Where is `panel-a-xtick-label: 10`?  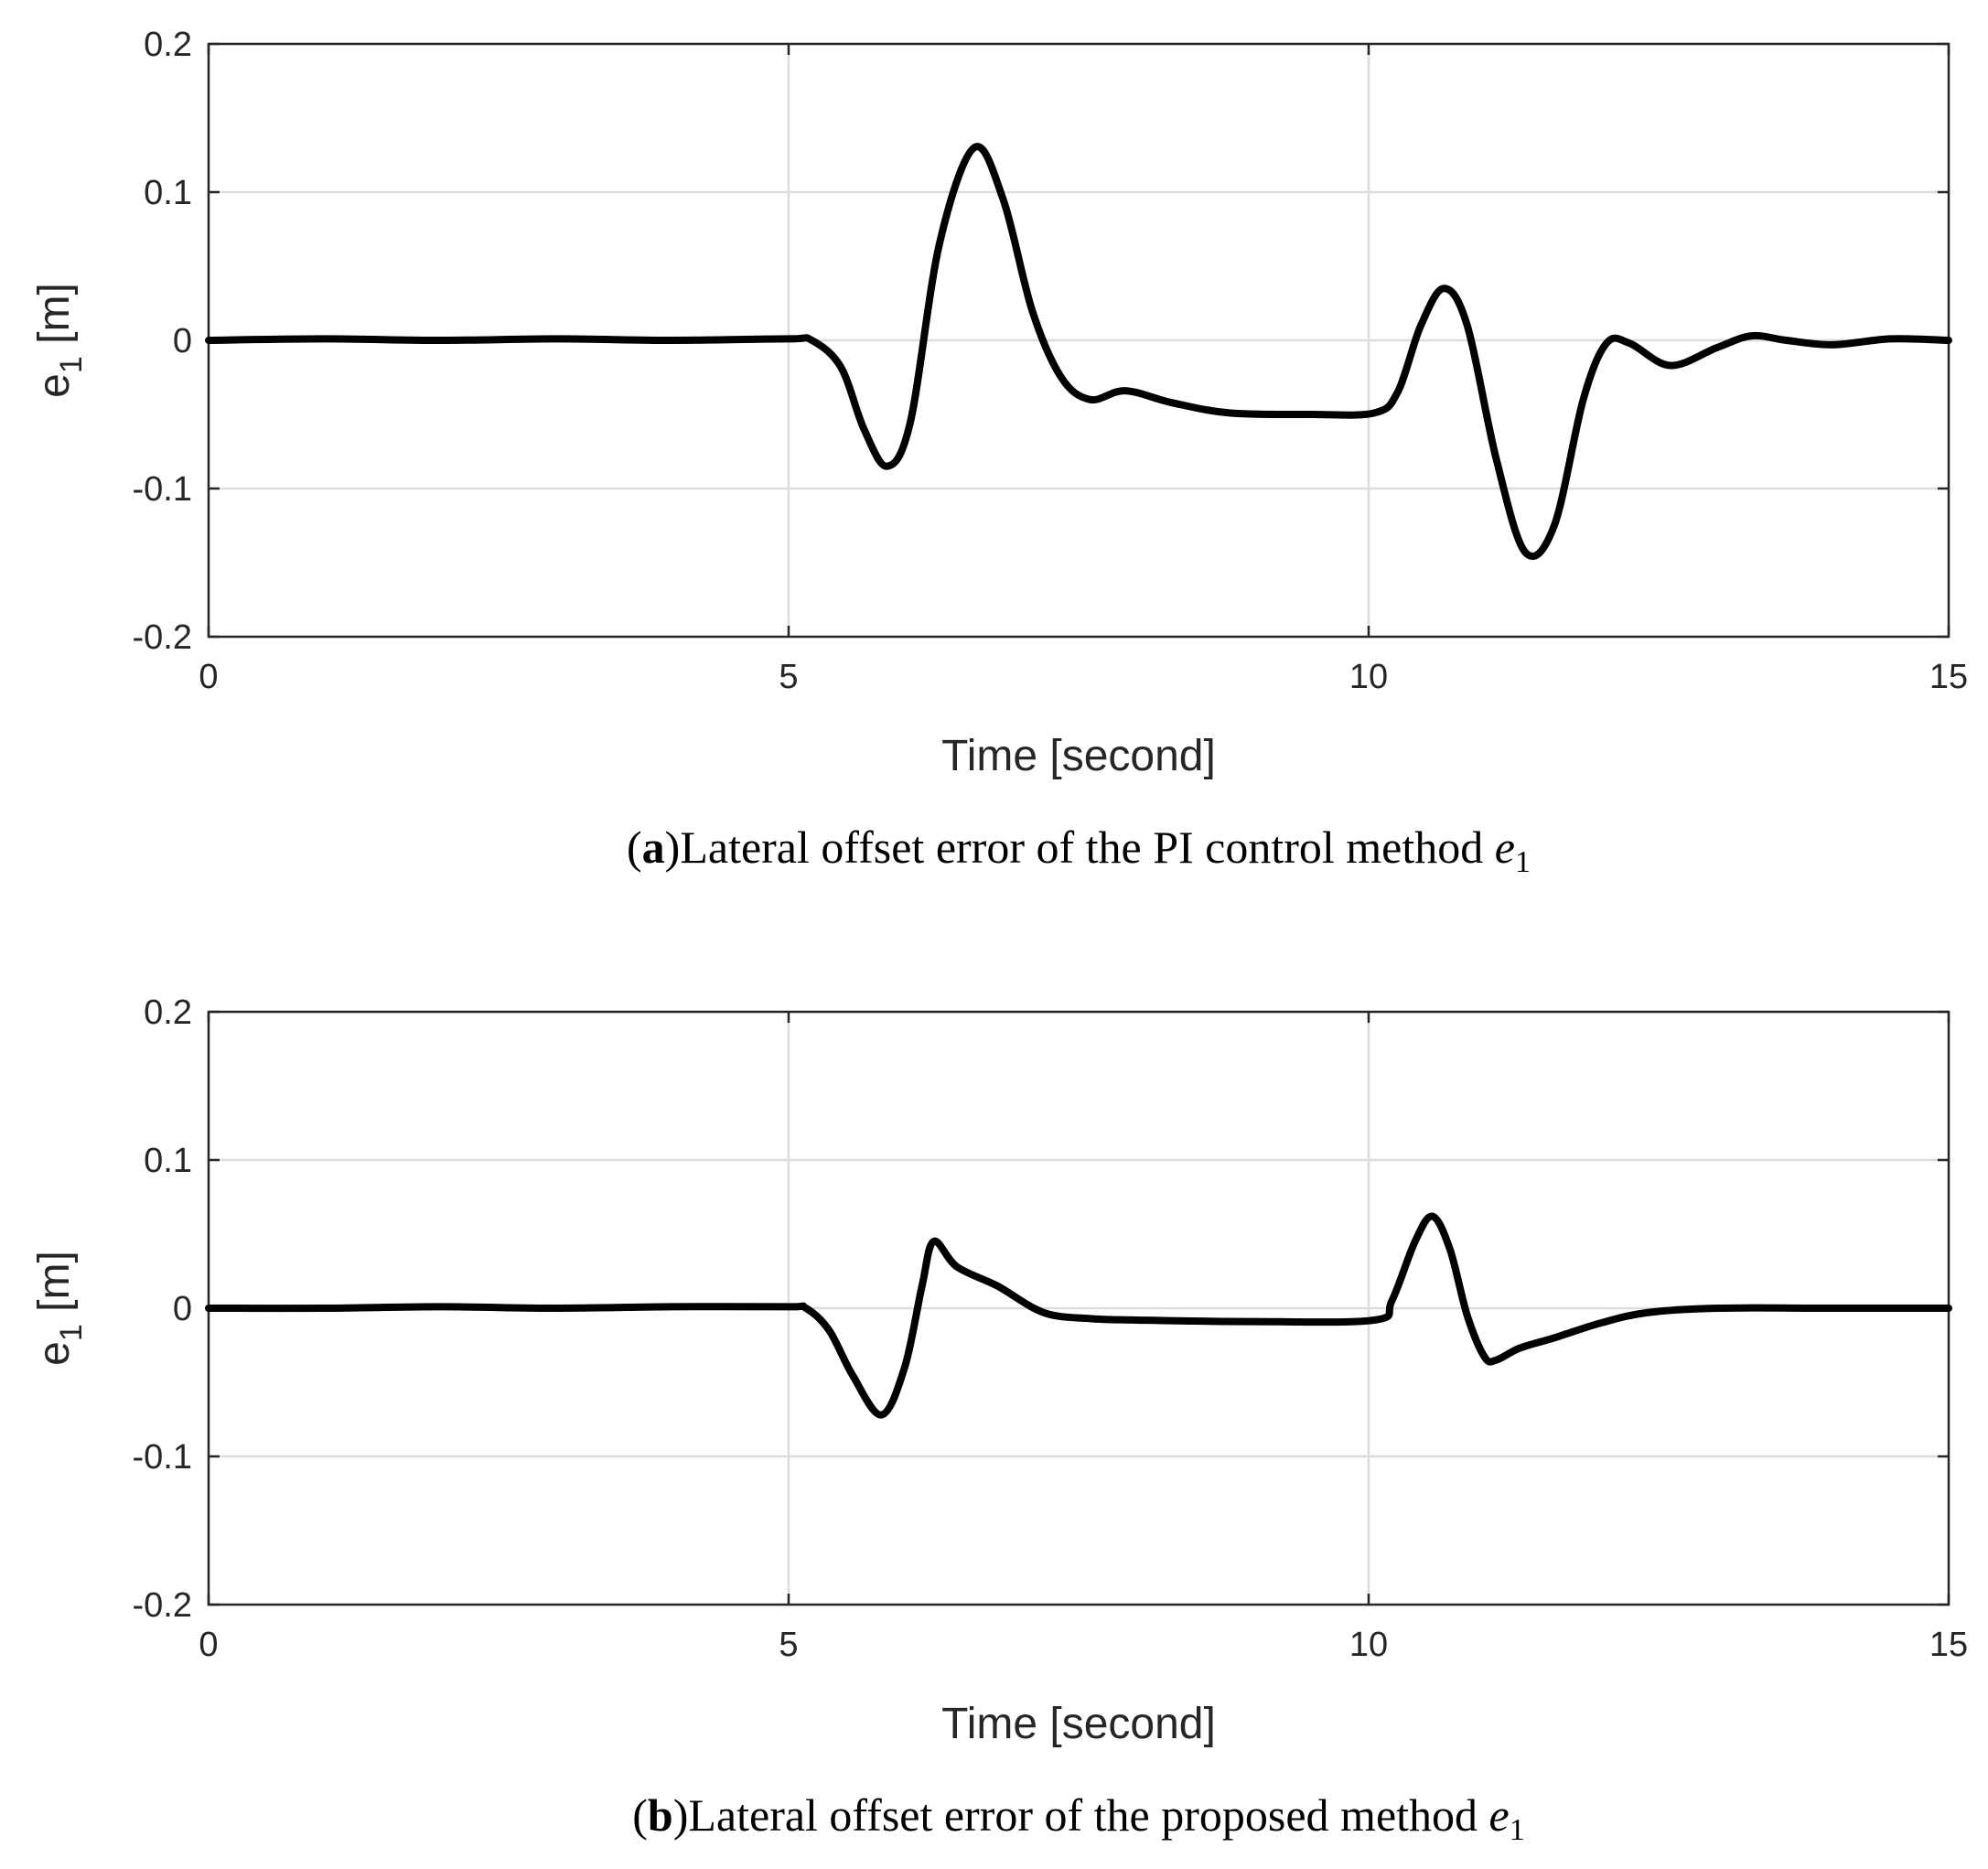 panel-a-xtick-label: 10 is located at coordinates (1368, 677).